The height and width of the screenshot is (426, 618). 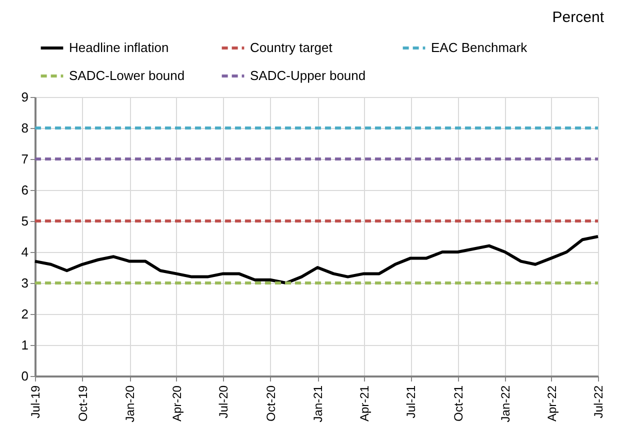 I want to click on y-axis-title: Percent, so click(x=578, y=17).